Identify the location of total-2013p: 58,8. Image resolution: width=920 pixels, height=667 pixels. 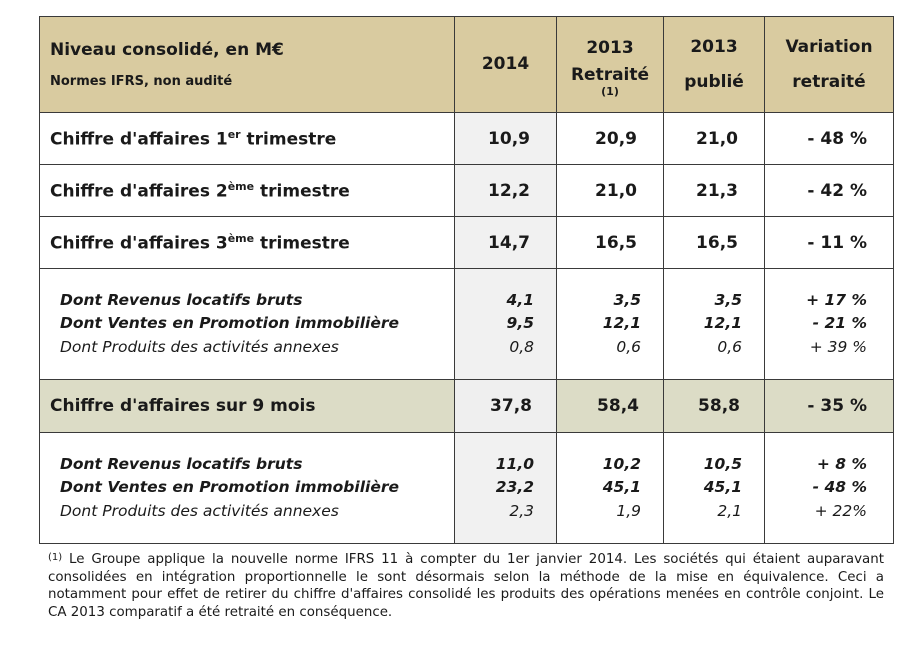
(714, 406).